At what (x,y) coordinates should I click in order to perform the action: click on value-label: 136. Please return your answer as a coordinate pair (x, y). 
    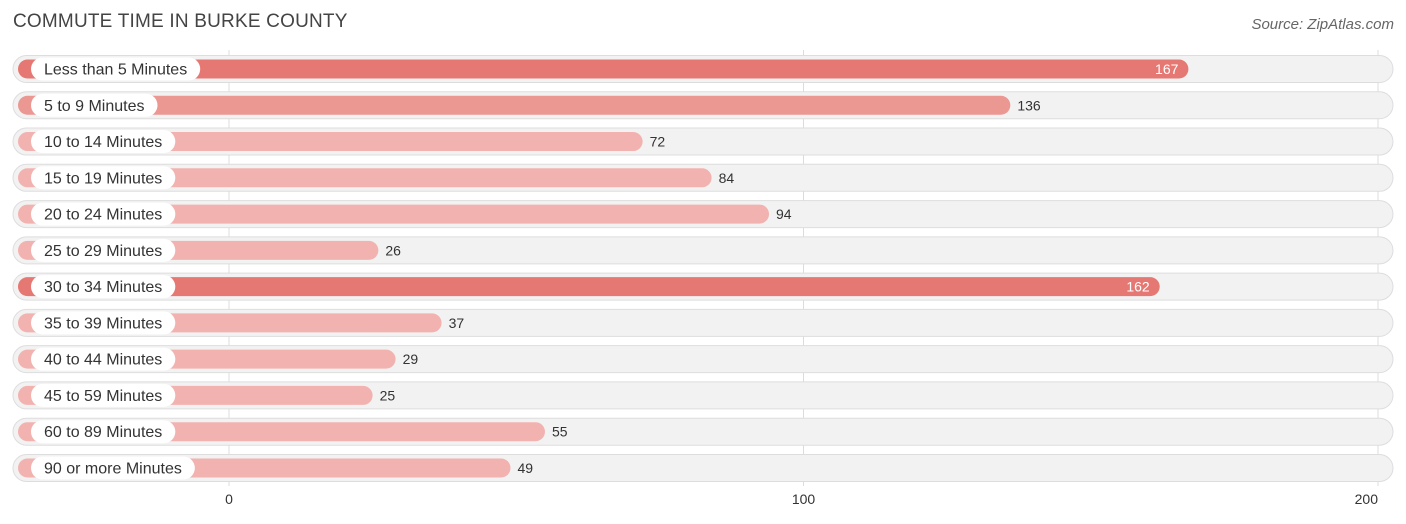
    Looking at the image, I should click on (1029, 105).